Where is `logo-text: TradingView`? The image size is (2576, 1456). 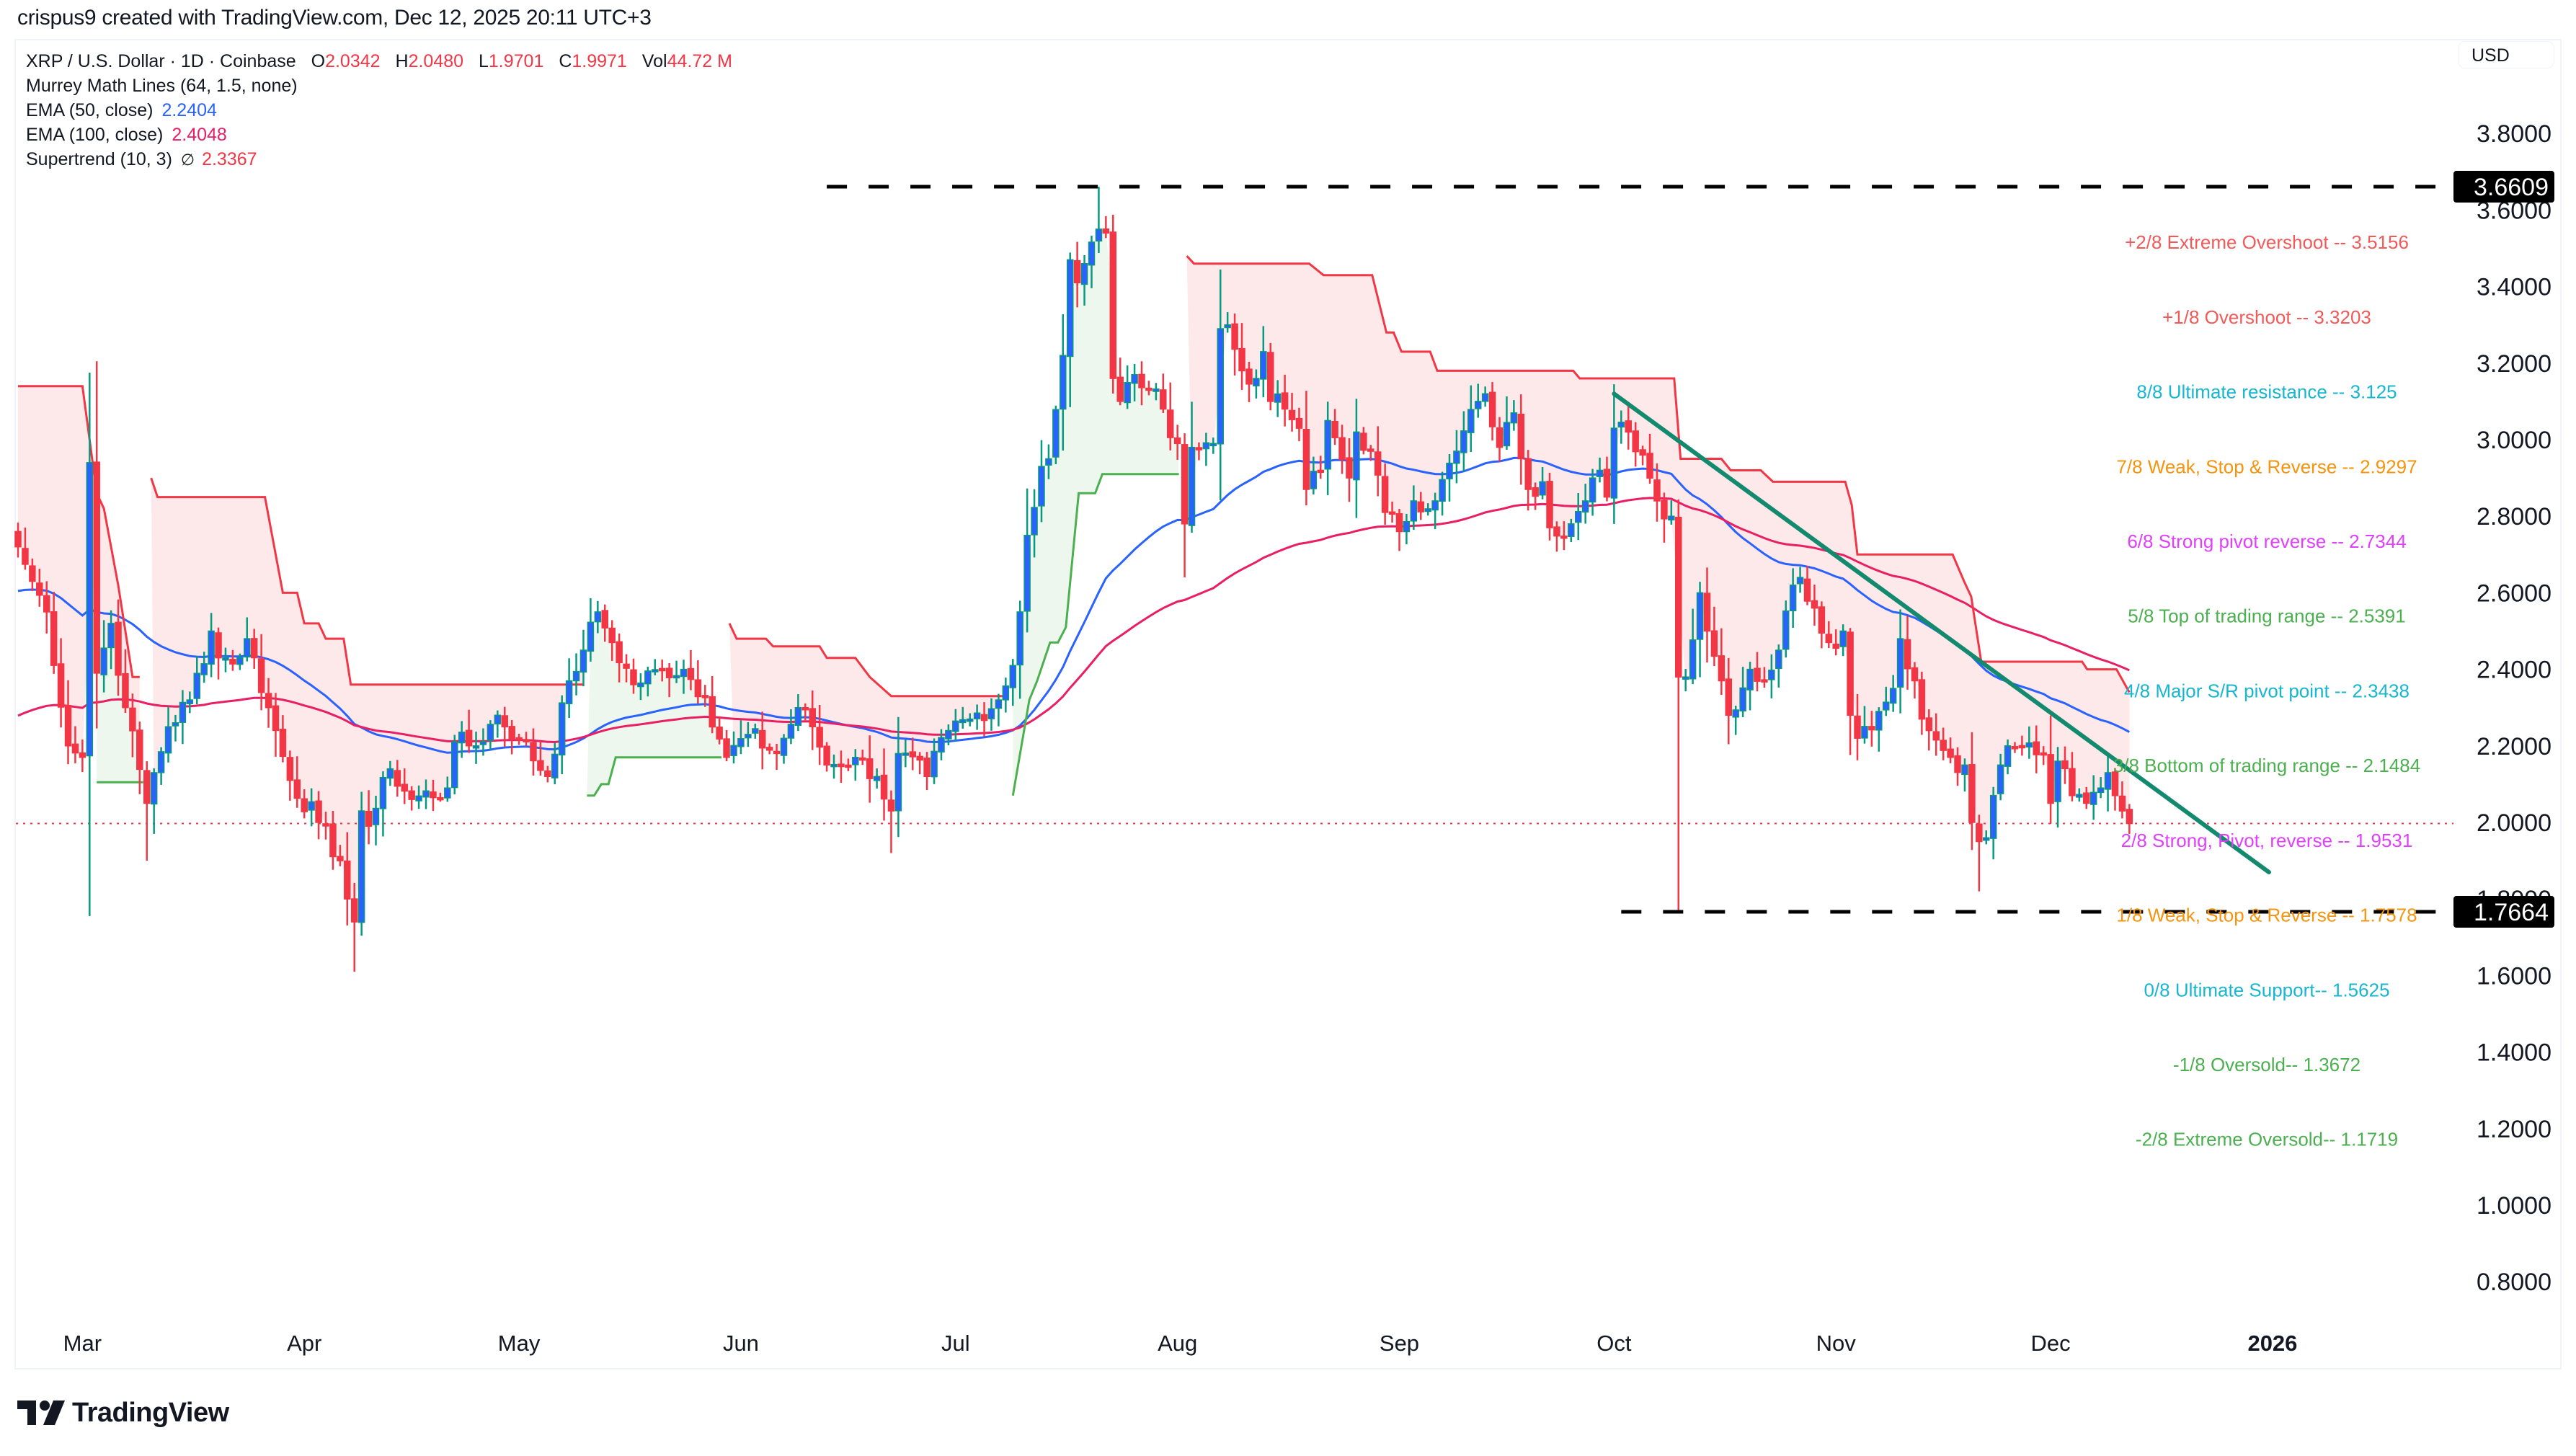
logo-text: TradingView is located at coordinates (150, 1412).